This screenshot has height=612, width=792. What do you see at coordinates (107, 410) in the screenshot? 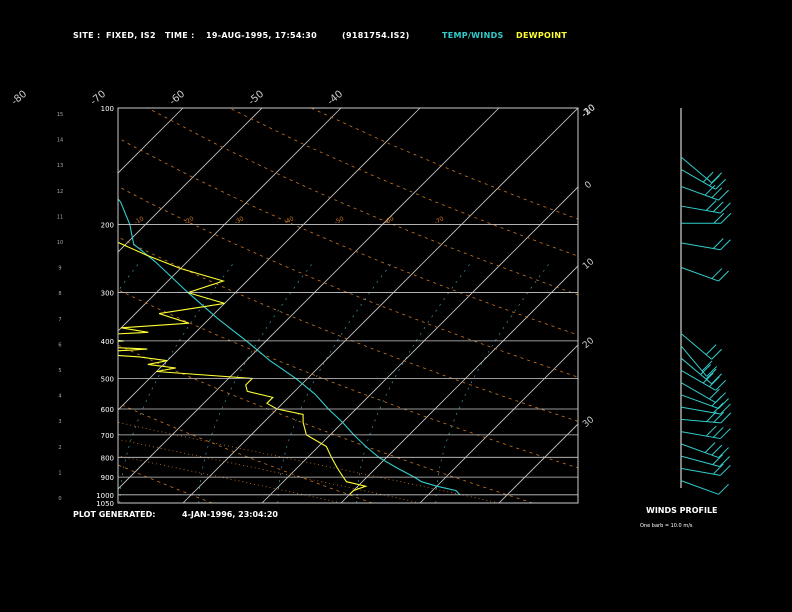
I see `pressure-tick-label: 600` at bounding box center [107, 410].